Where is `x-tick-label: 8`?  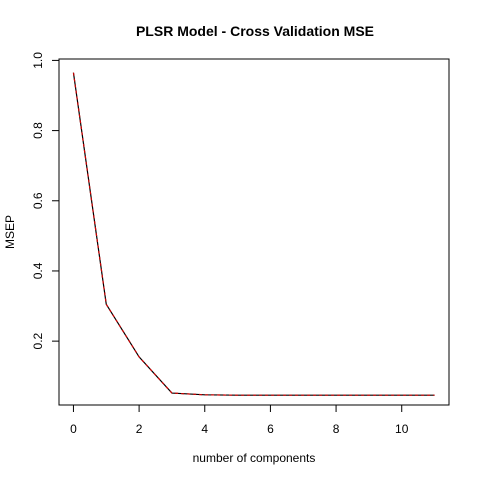
x-tick-label: 8 is located at coordinates (336, 429).